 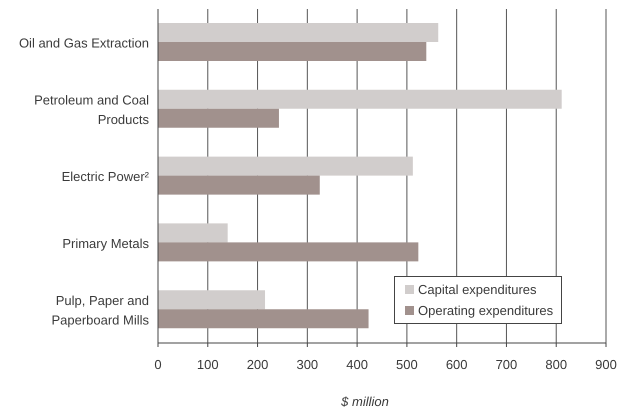 I want to click on y-tick-label: Pulp, Paper and Paperboard Mills, so click(x=100, y=309).